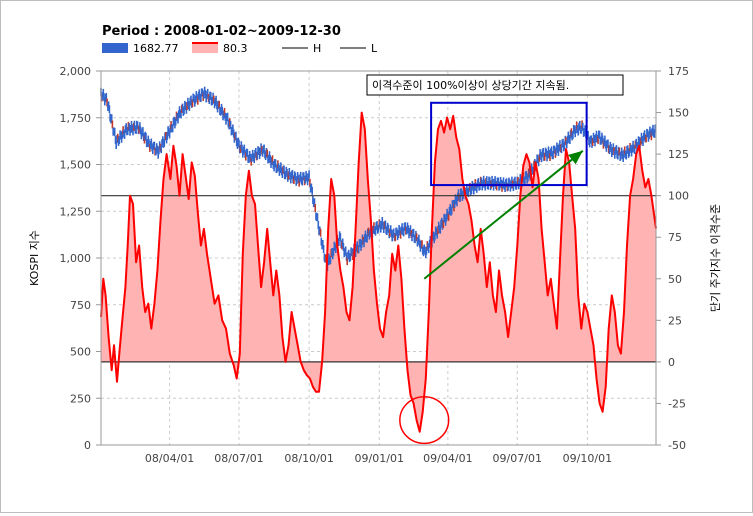  Describe the element at coordinates (221, 31) in the screenshot. I see `chart-title: Period : 2008-01-02~2009-12-30` at that location.